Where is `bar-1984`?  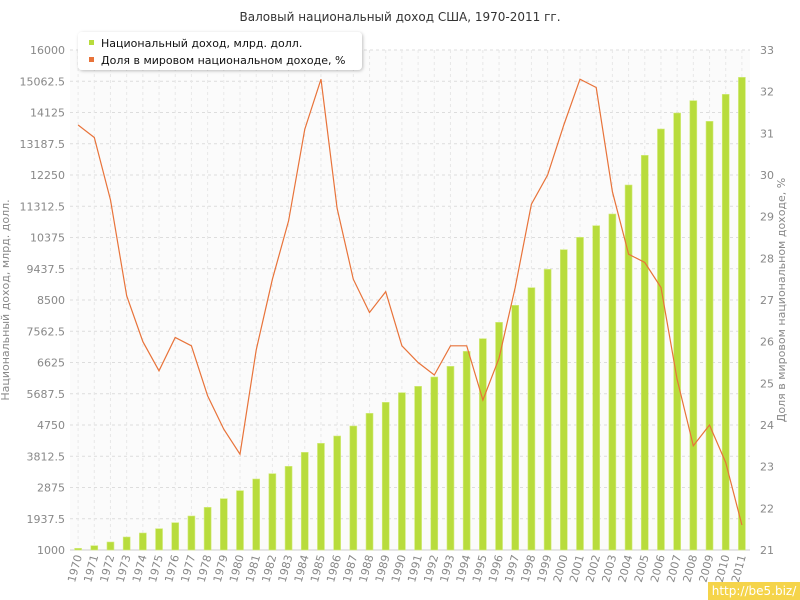
bar-1984 is located at coordinates (304, 501).